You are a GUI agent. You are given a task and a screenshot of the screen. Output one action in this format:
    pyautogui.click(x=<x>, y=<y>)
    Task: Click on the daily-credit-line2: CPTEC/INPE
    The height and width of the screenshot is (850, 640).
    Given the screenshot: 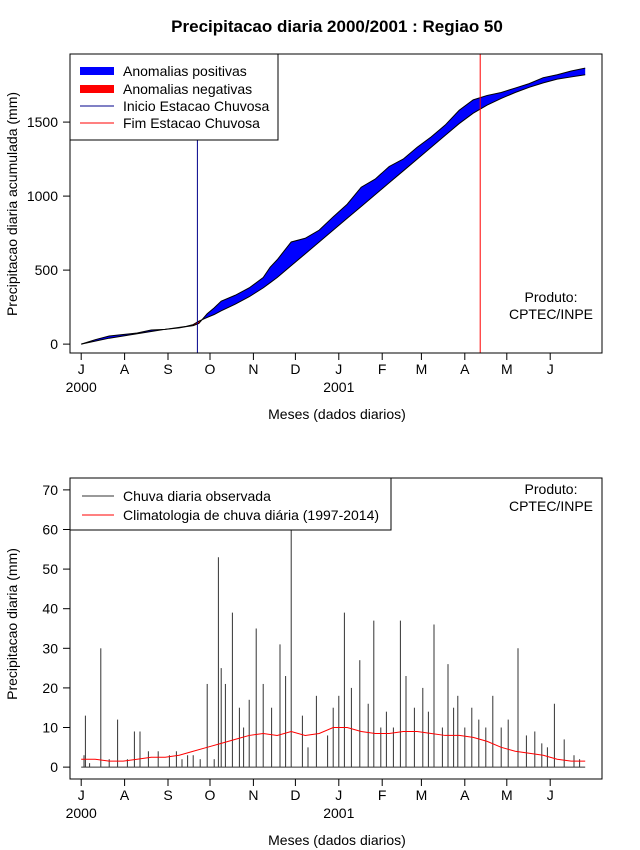 What is the action you would take?
    pyautogui.click(x=551, y=506)
    